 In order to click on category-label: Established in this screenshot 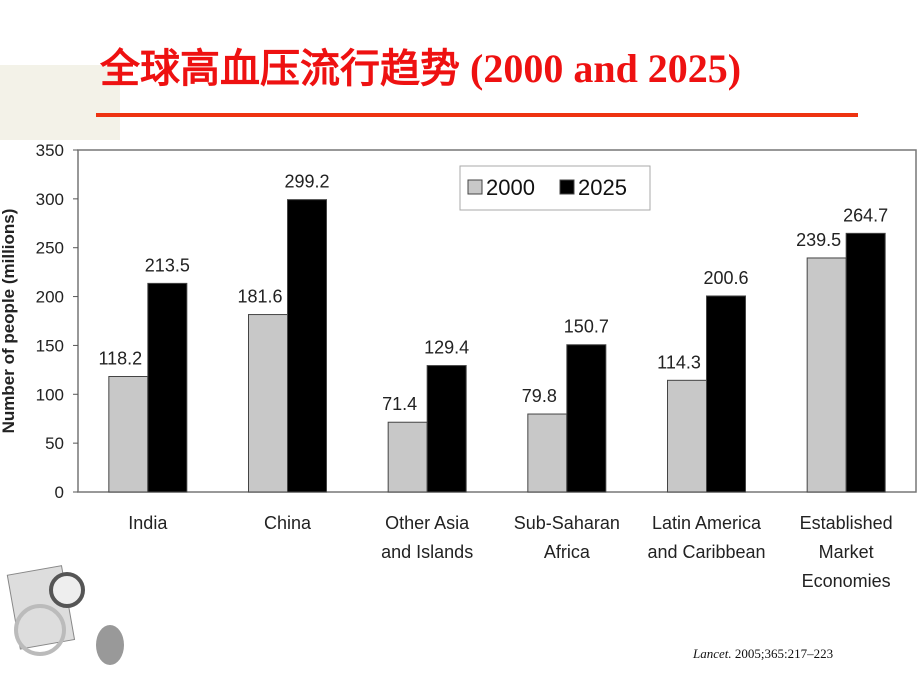, I will do `click(846, 523)`.